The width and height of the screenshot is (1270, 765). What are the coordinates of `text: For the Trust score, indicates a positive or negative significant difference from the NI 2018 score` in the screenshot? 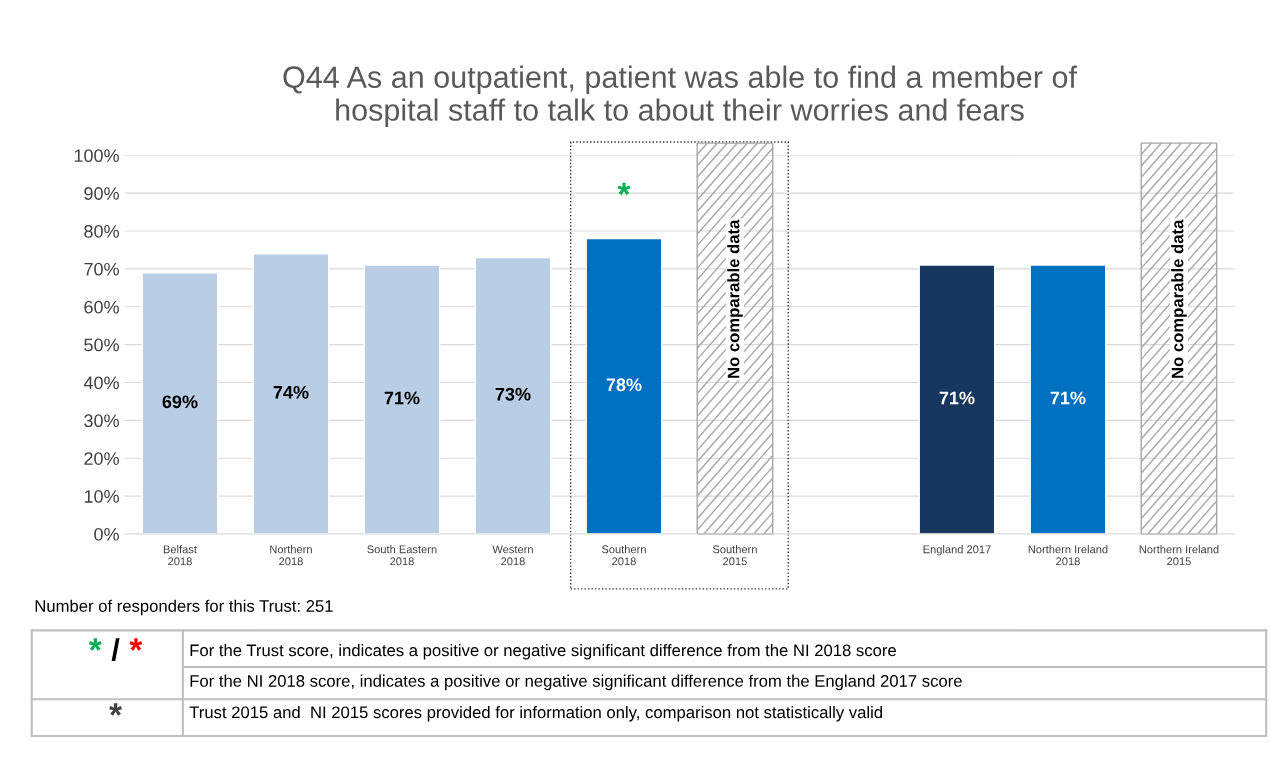 It's located at (543, 652).